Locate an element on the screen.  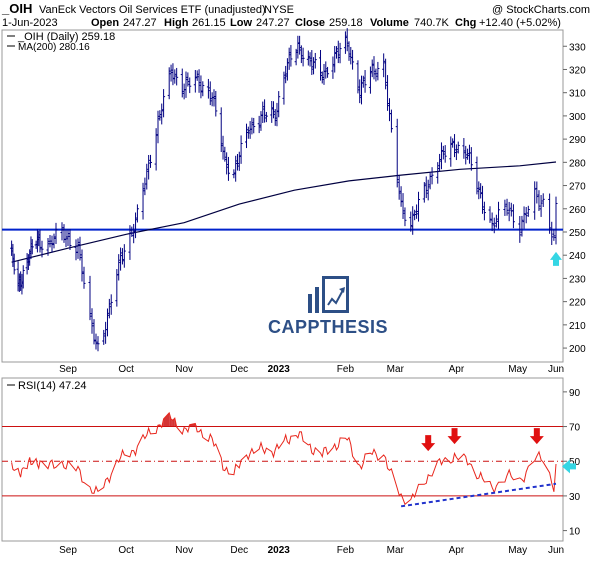
red-down-arrow is located at coordinates (536, 436).